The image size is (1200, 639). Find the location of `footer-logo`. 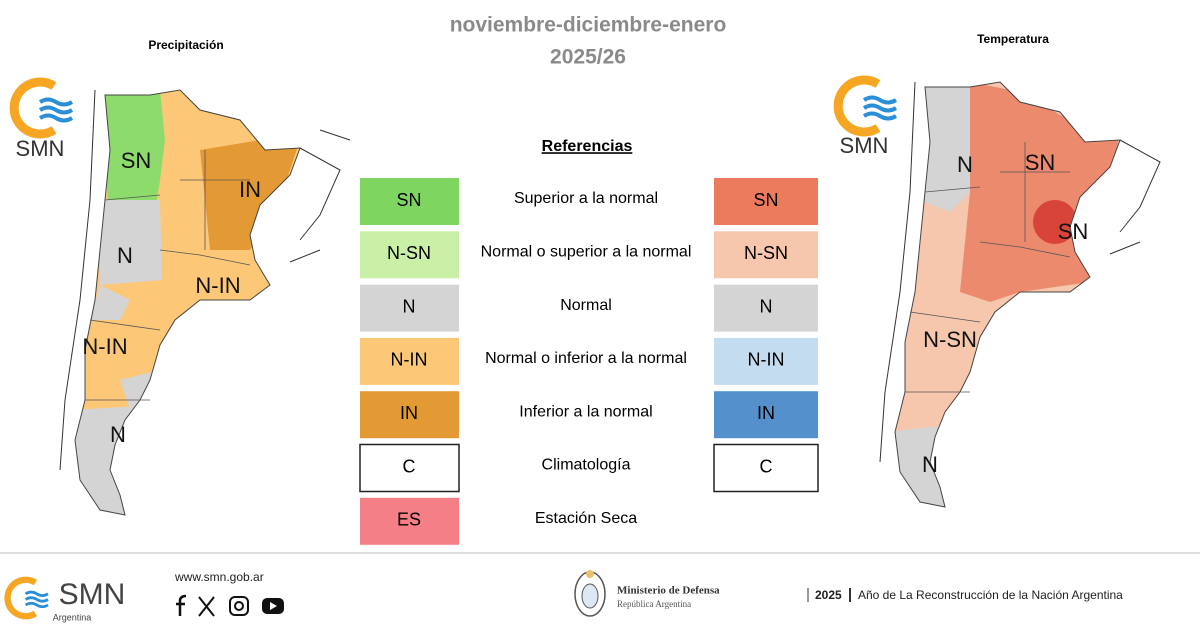

footer-logo is located at coordinates (28, 598).